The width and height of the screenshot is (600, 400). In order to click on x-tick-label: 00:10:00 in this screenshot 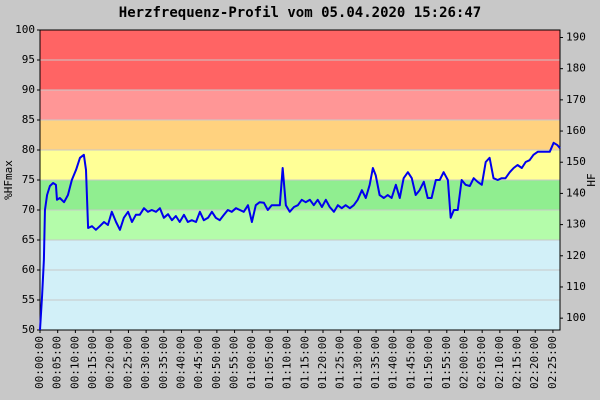, I will do `click(74, 362)`.